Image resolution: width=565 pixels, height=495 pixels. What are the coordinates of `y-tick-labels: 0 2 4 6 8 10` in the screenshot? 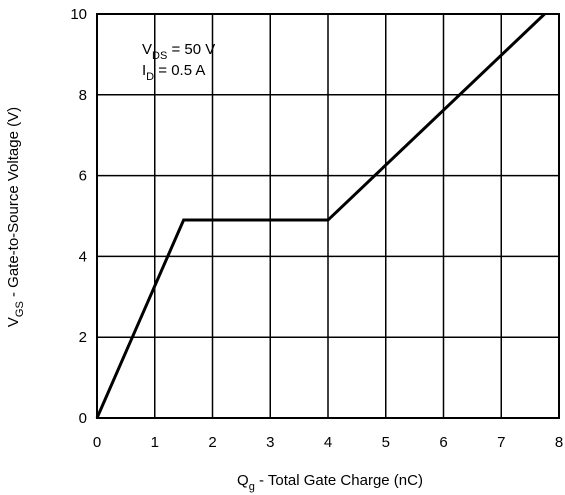 It's located at (78, 216).